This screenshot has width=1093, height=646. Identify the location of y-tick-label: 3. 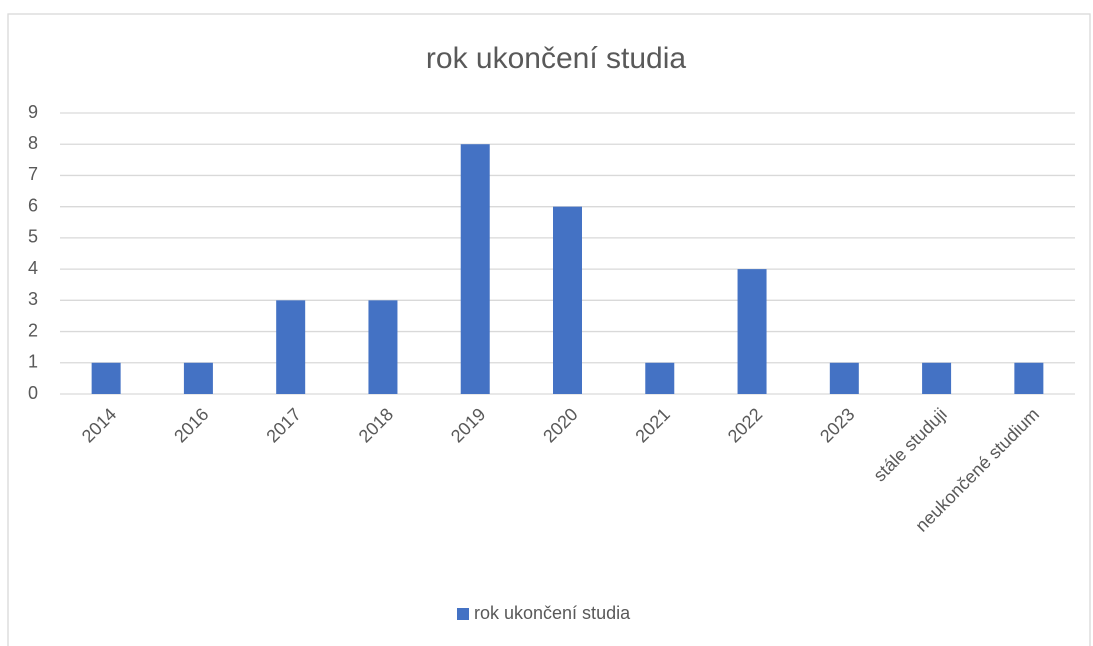
(33, 299).